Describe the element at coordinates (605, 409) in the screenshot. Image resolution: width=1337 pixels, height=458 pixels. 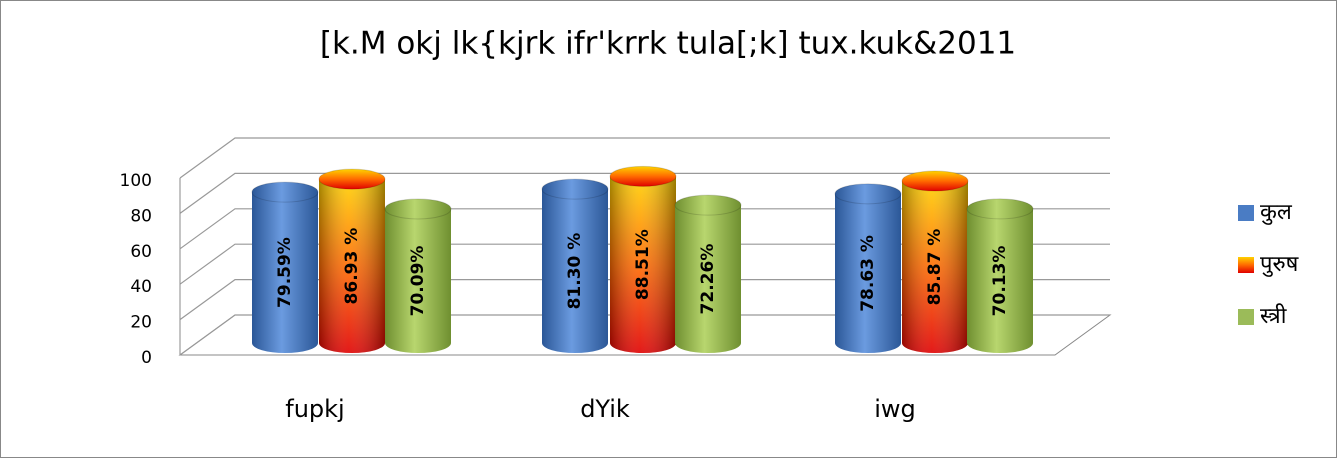
I see `x-tick-label: dYik` at that location.